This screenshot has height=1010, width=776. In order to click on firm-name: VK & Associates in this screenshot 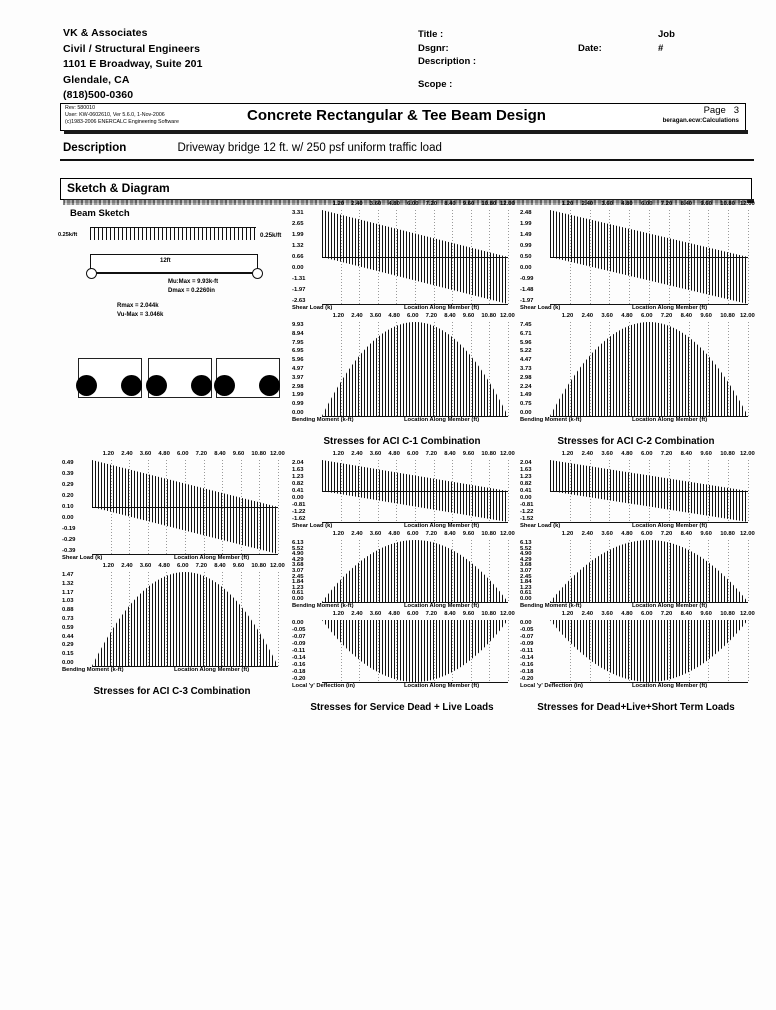, I will do `click(105, 33)`.